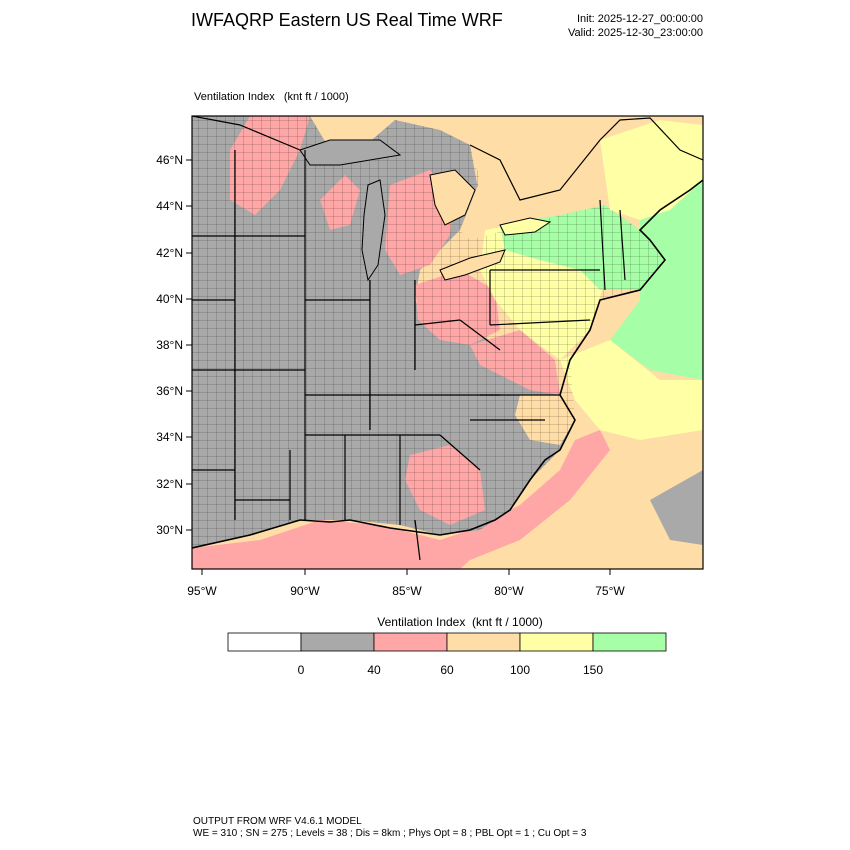  What do you see at coordinates (169, 299) in the screenshot?
I see `lat-label: 40°N` at bounding box center [169, 299].